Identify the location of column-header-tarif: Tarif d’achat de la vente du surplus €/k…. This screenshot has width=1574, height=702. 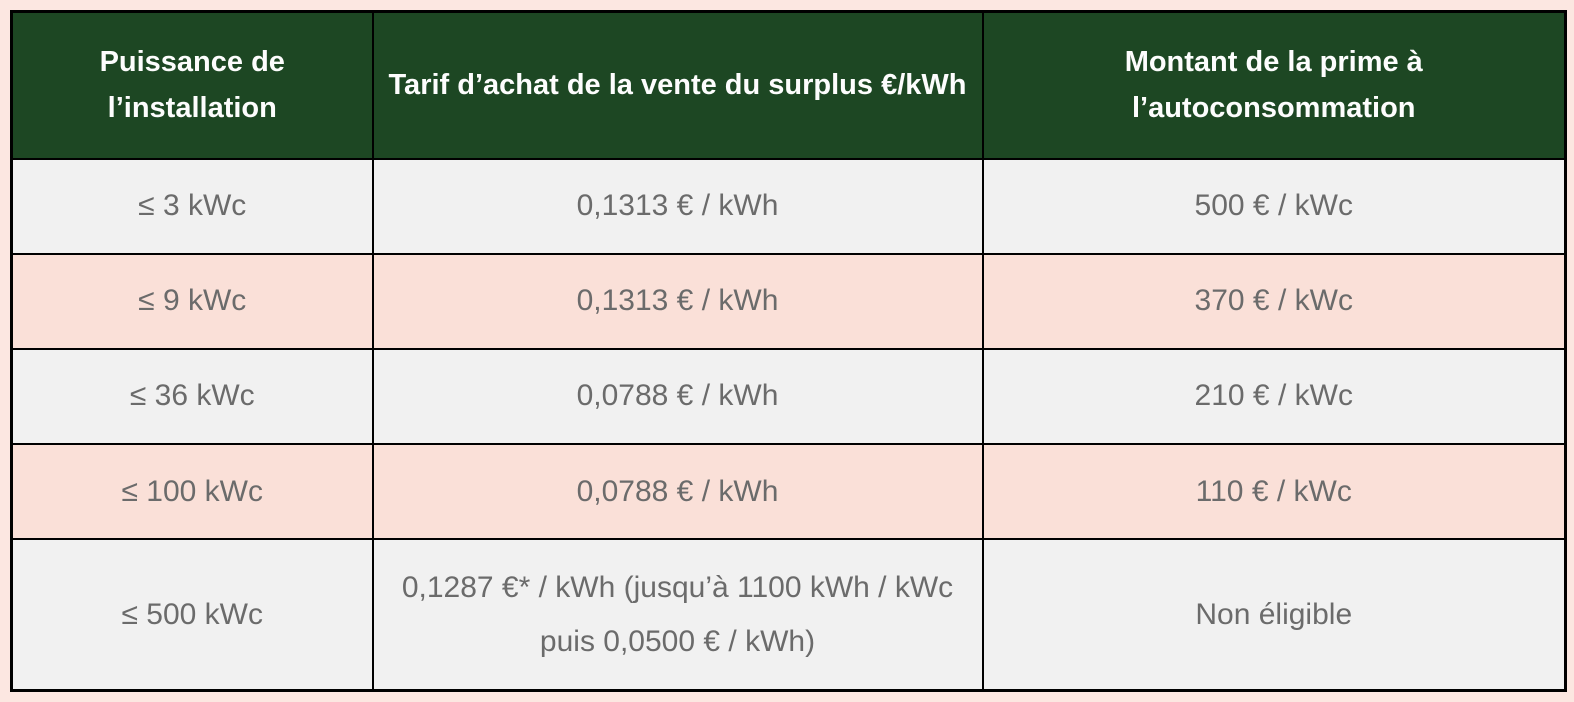
(677, 85).